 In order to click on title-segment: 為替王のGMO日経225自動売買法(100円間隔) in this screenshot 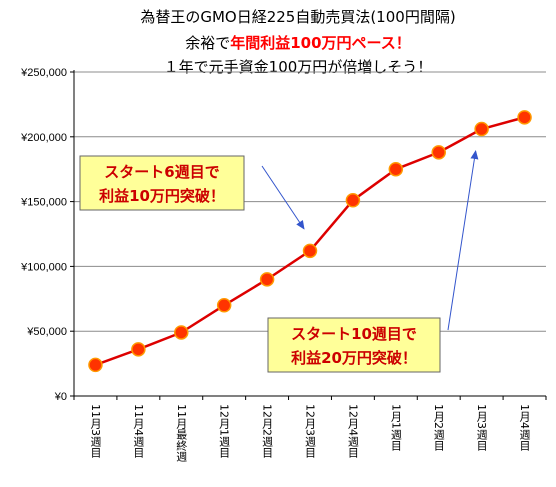, I will do `click(297, 17)`.